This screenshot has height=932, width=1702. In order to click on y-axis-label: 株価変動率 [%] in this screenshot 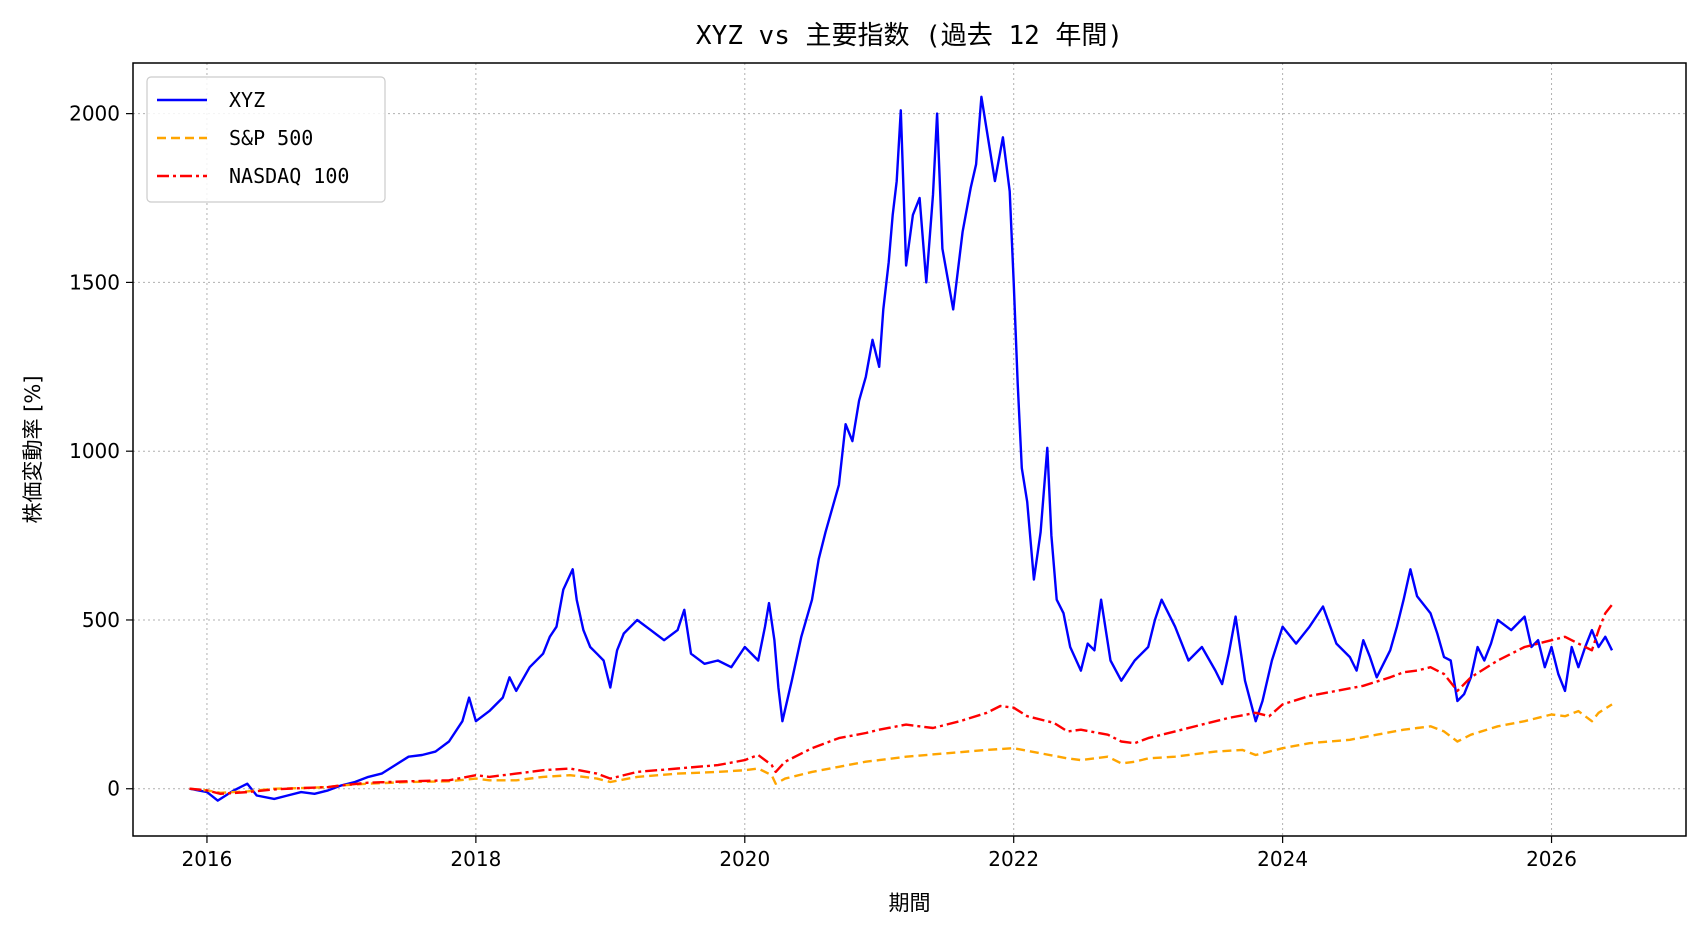, I will do `click(33, 449)`.